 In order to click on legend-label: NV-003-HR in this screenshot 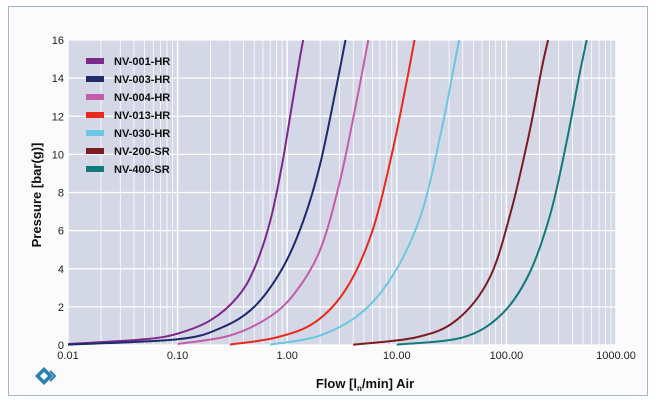, I will do `click(142, 80)`.